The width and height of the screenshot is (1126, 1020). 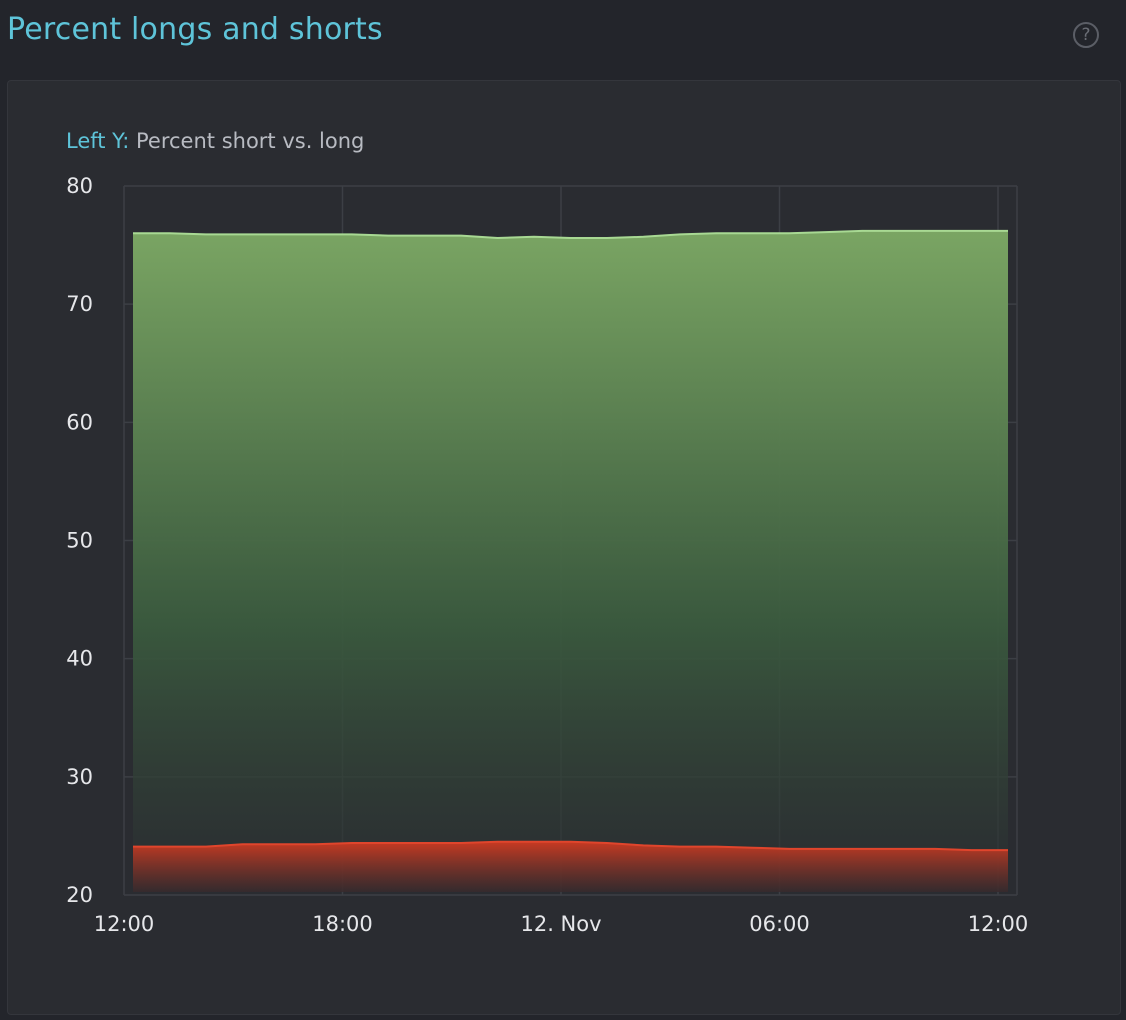 I want to click on y-tick-label: 40, so click(x=79, y=659).